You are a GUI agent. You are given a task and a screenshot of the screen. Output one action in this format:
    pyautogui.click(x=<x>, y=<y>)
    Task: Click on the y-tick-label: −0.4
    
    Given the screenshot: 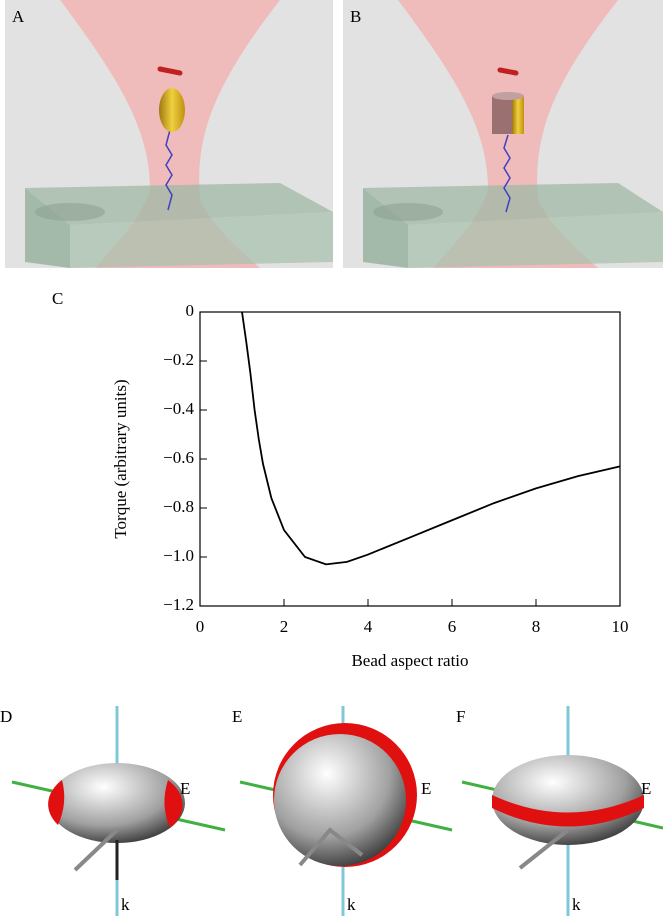 What is the action you would take?
    pyautogui.click(x=178, y=408)
    